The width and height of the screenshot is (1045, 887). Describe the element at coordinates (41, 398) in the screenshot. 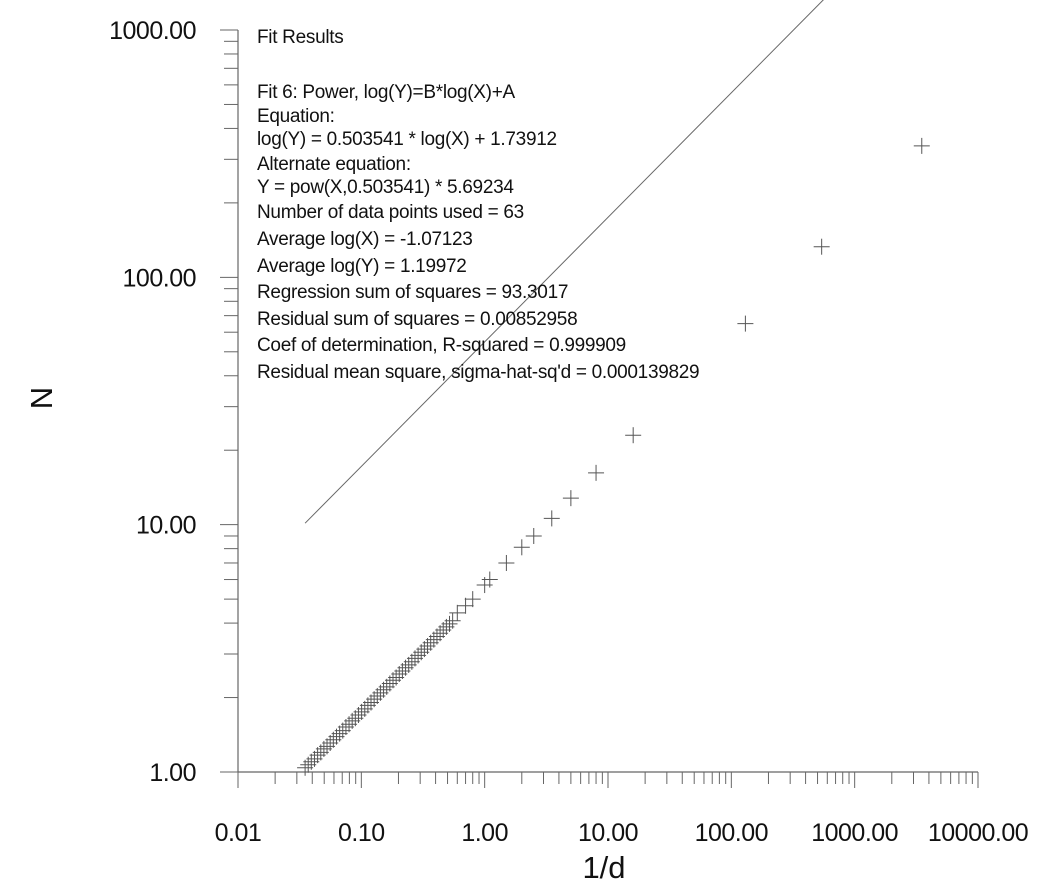

I see `y-axis-title: N` at that location.